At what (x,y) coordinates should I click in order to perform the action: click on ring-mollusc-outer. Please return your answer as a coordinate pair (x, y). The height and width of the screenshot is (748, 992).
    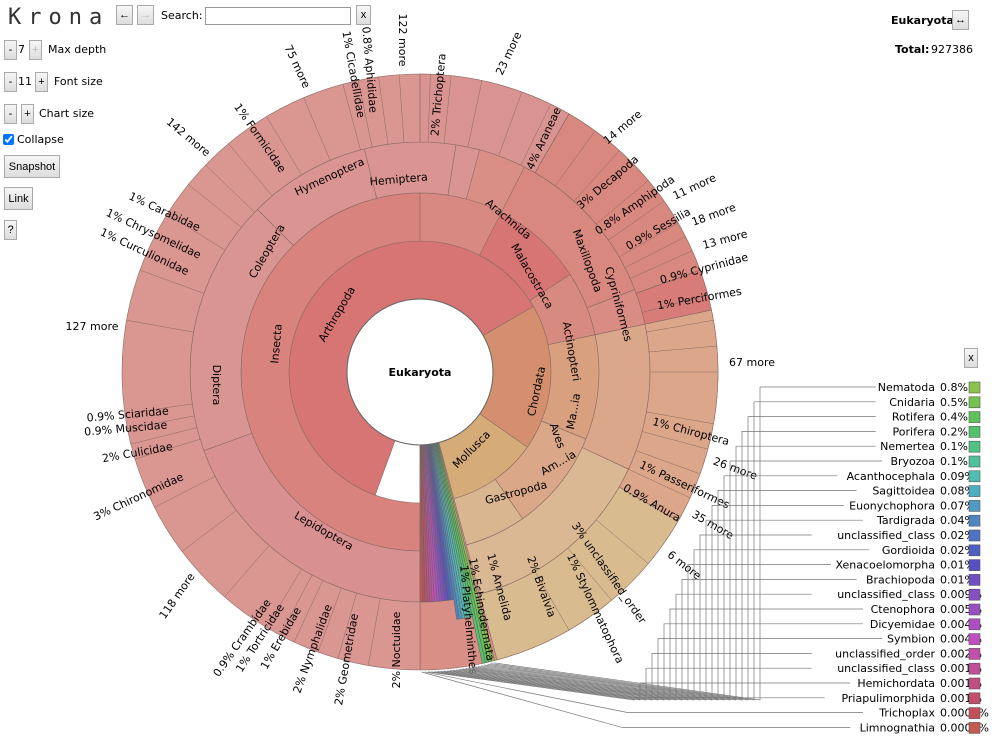
    Looking at the image, I should click on (579, 573).